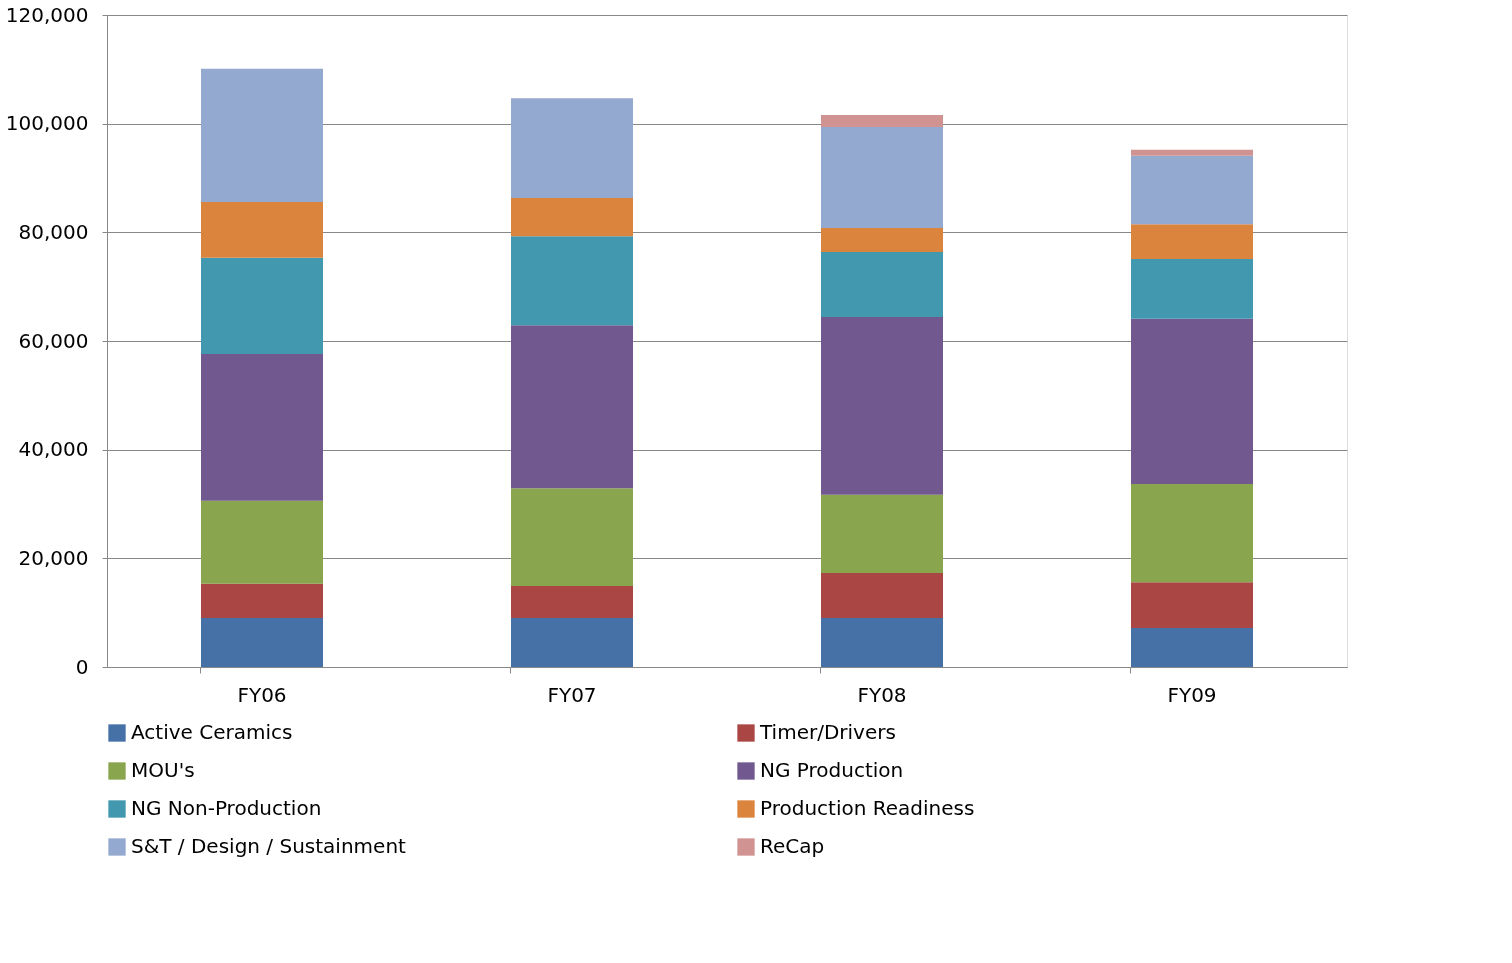 The image size is (1512, 963). What do you see at coordinates (53, 340) in the screenshot?
I see `y-tick-label: 60,000` at bounding box center [53, 340].